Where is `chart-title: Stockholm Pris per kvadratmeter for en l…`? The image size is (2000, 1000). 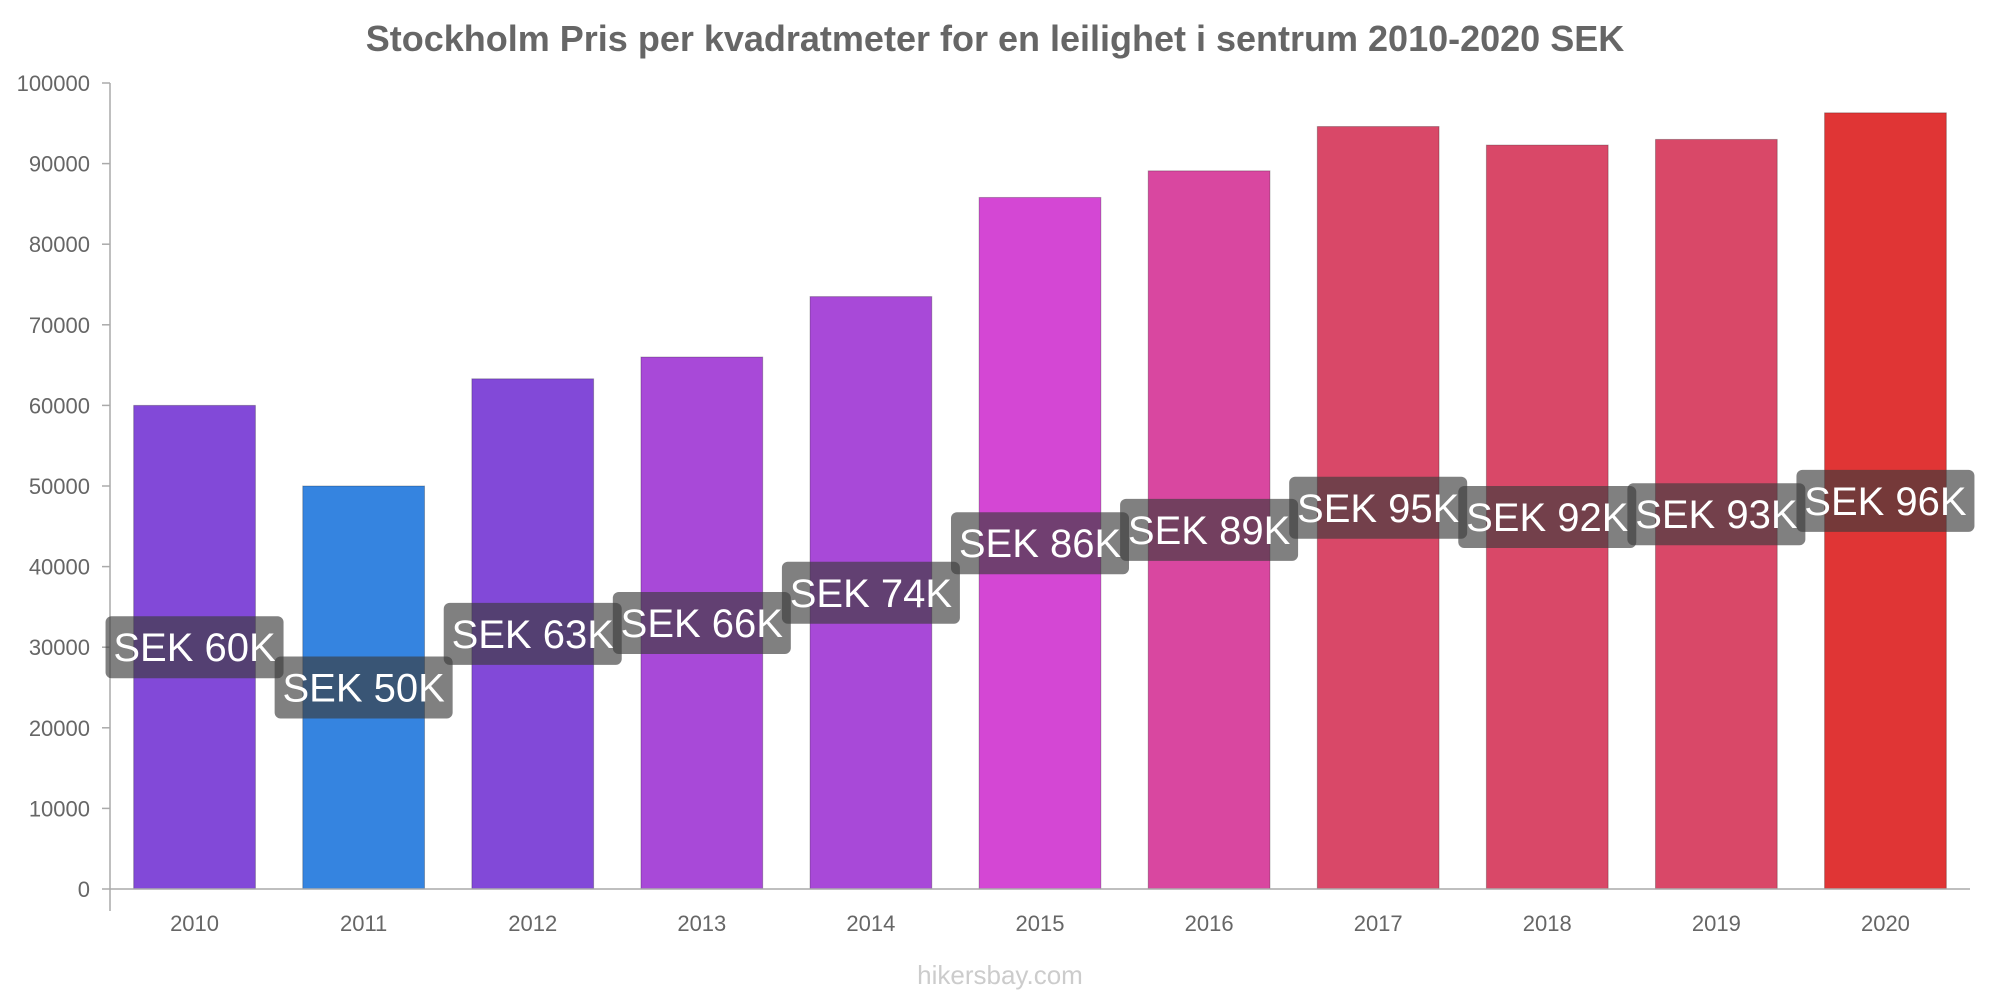 chart-title: Stockholm Pris per kvadratmeter for en l… is located at coordinates (995, 38).